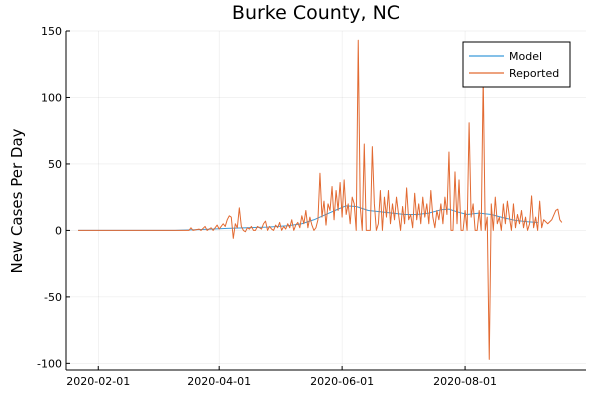 This screenshot has width=600, height=400. Describe the element at coordinates (17, 200) in the screenshot. I see `y-axis-title: New Cases Per Day` at that location.